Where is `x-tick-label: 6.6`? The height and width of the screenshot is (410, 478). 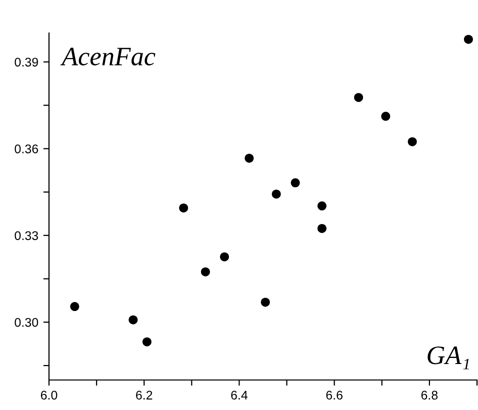 x-tick-label: 6.6 is located at coordinates (334, 395).